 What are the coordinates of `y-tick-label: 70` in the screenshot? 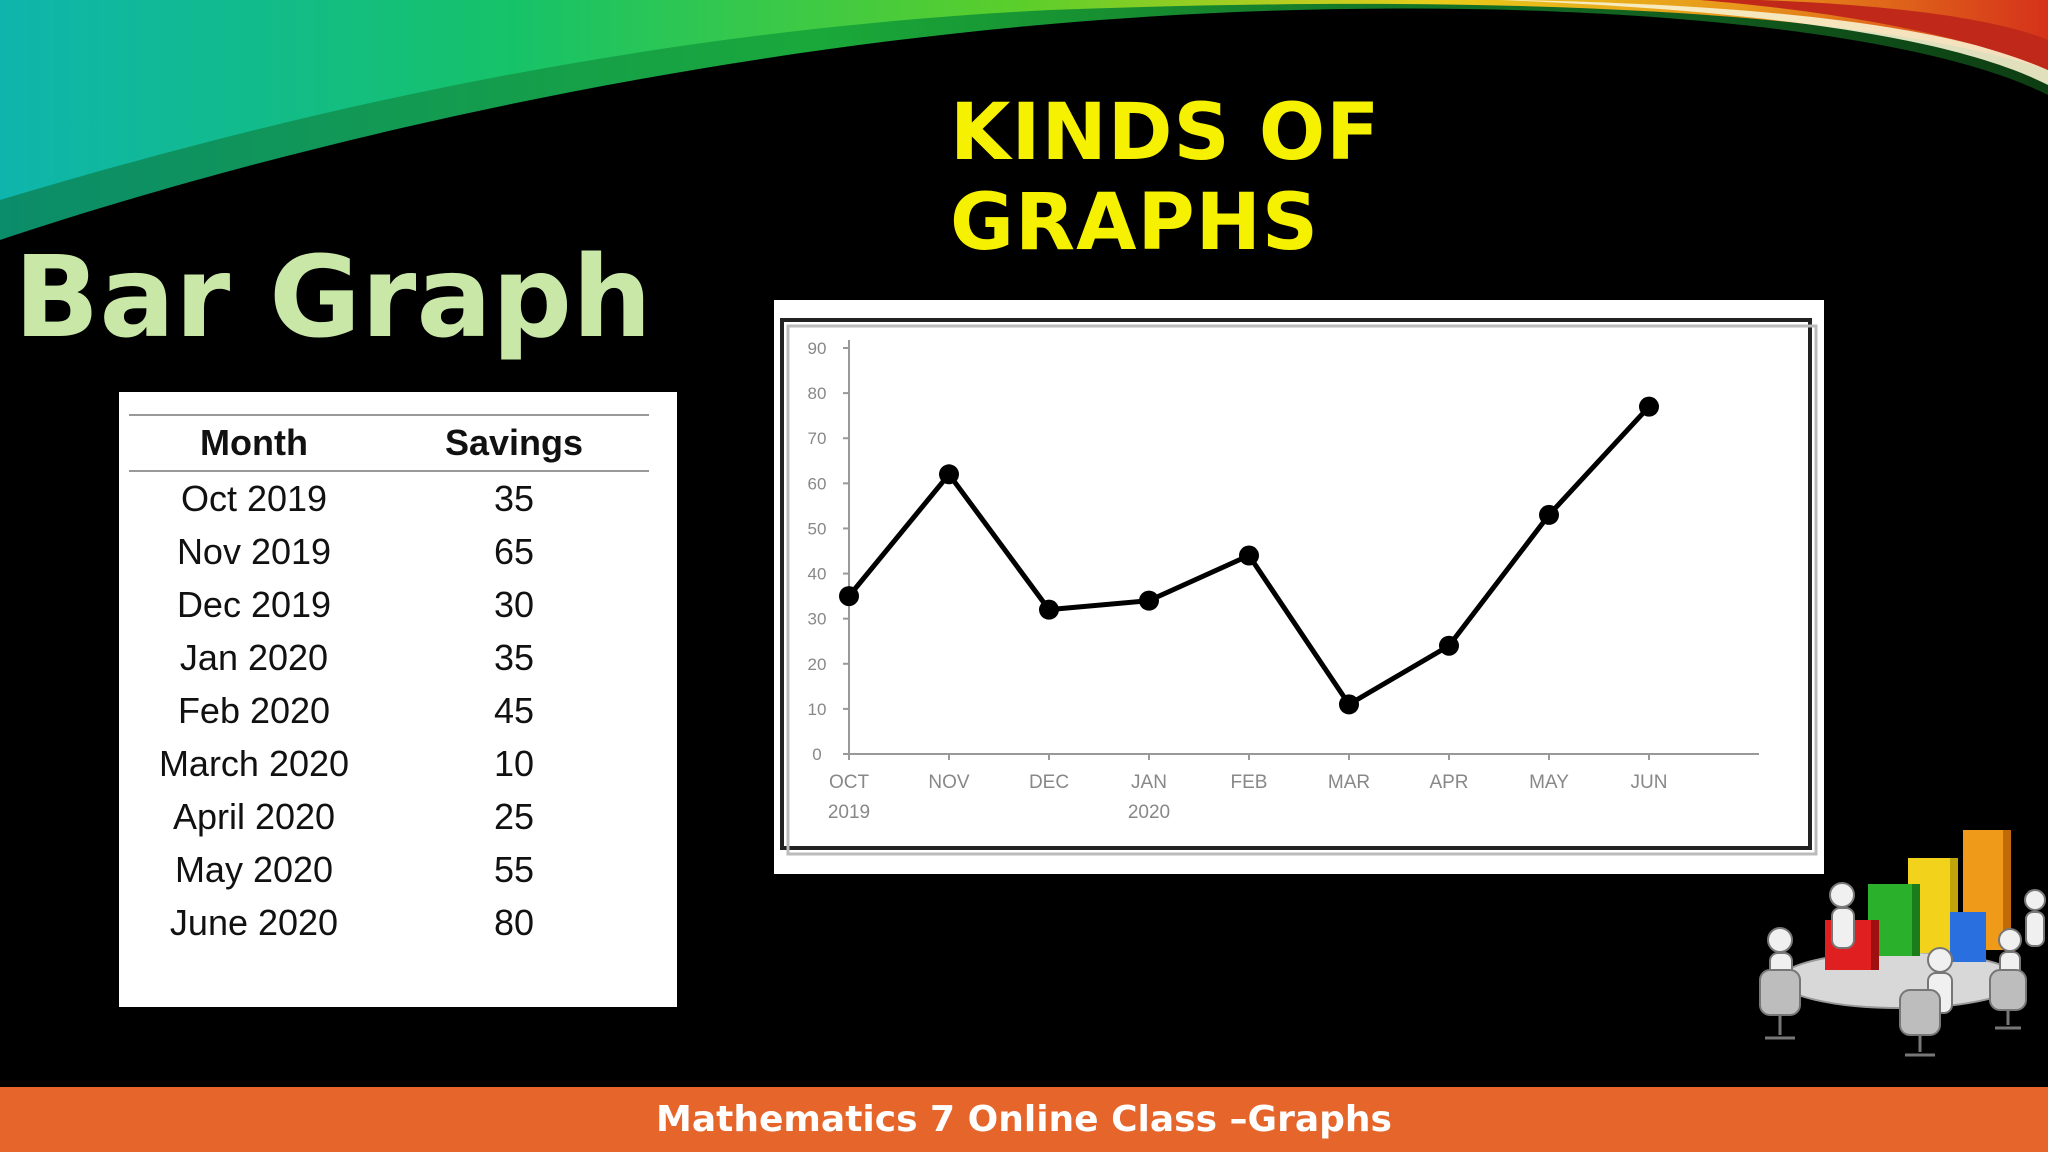 It's located at (817, 438).